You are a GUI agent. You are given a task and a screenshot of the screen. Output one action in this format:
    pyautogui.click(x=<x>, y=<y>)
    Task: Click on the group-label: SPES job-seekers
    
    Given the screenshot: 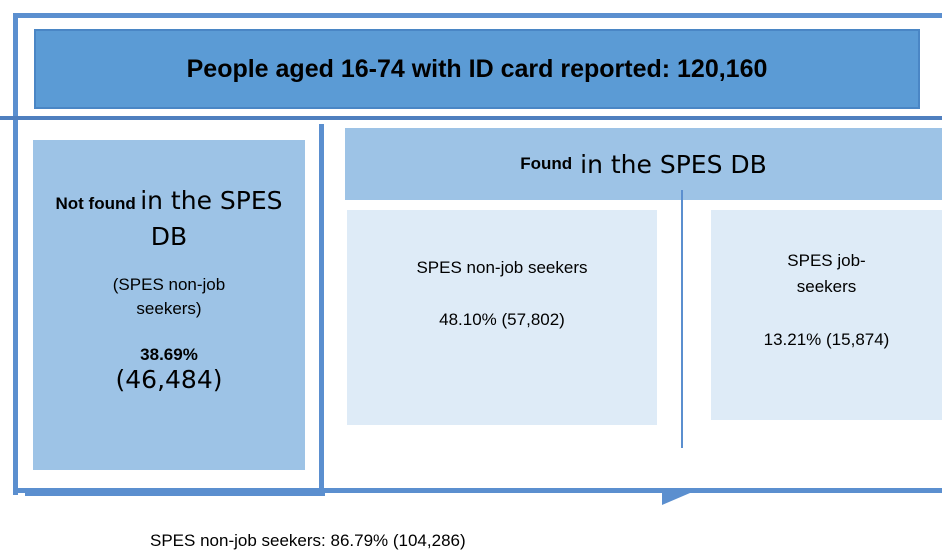 What is the action you would take?
    pyautogui.click(x=826, y=273)
    